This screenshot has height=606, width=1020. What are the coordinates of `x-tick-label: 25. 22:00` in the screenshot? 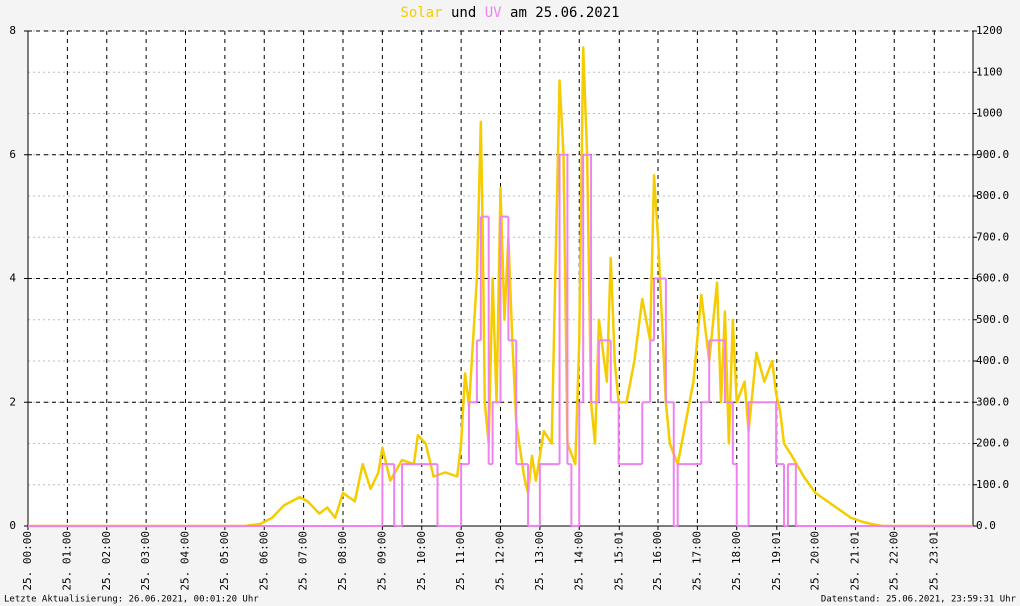 It's located at (893, 561).